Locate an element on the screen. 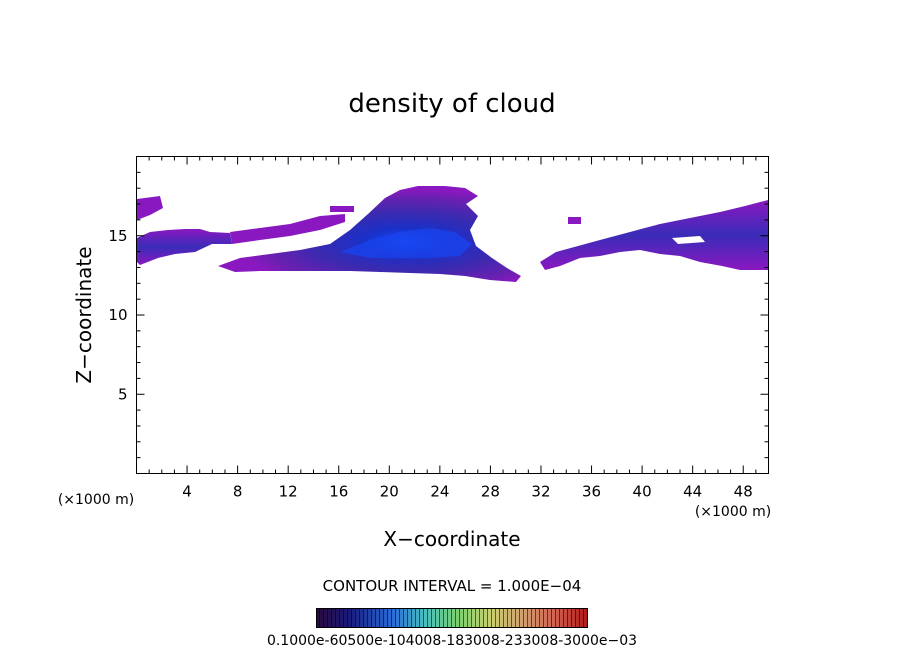 The height and width of the screenshot is (654, 904). x-tick-label: 24 is located at coordinates (439, 492).